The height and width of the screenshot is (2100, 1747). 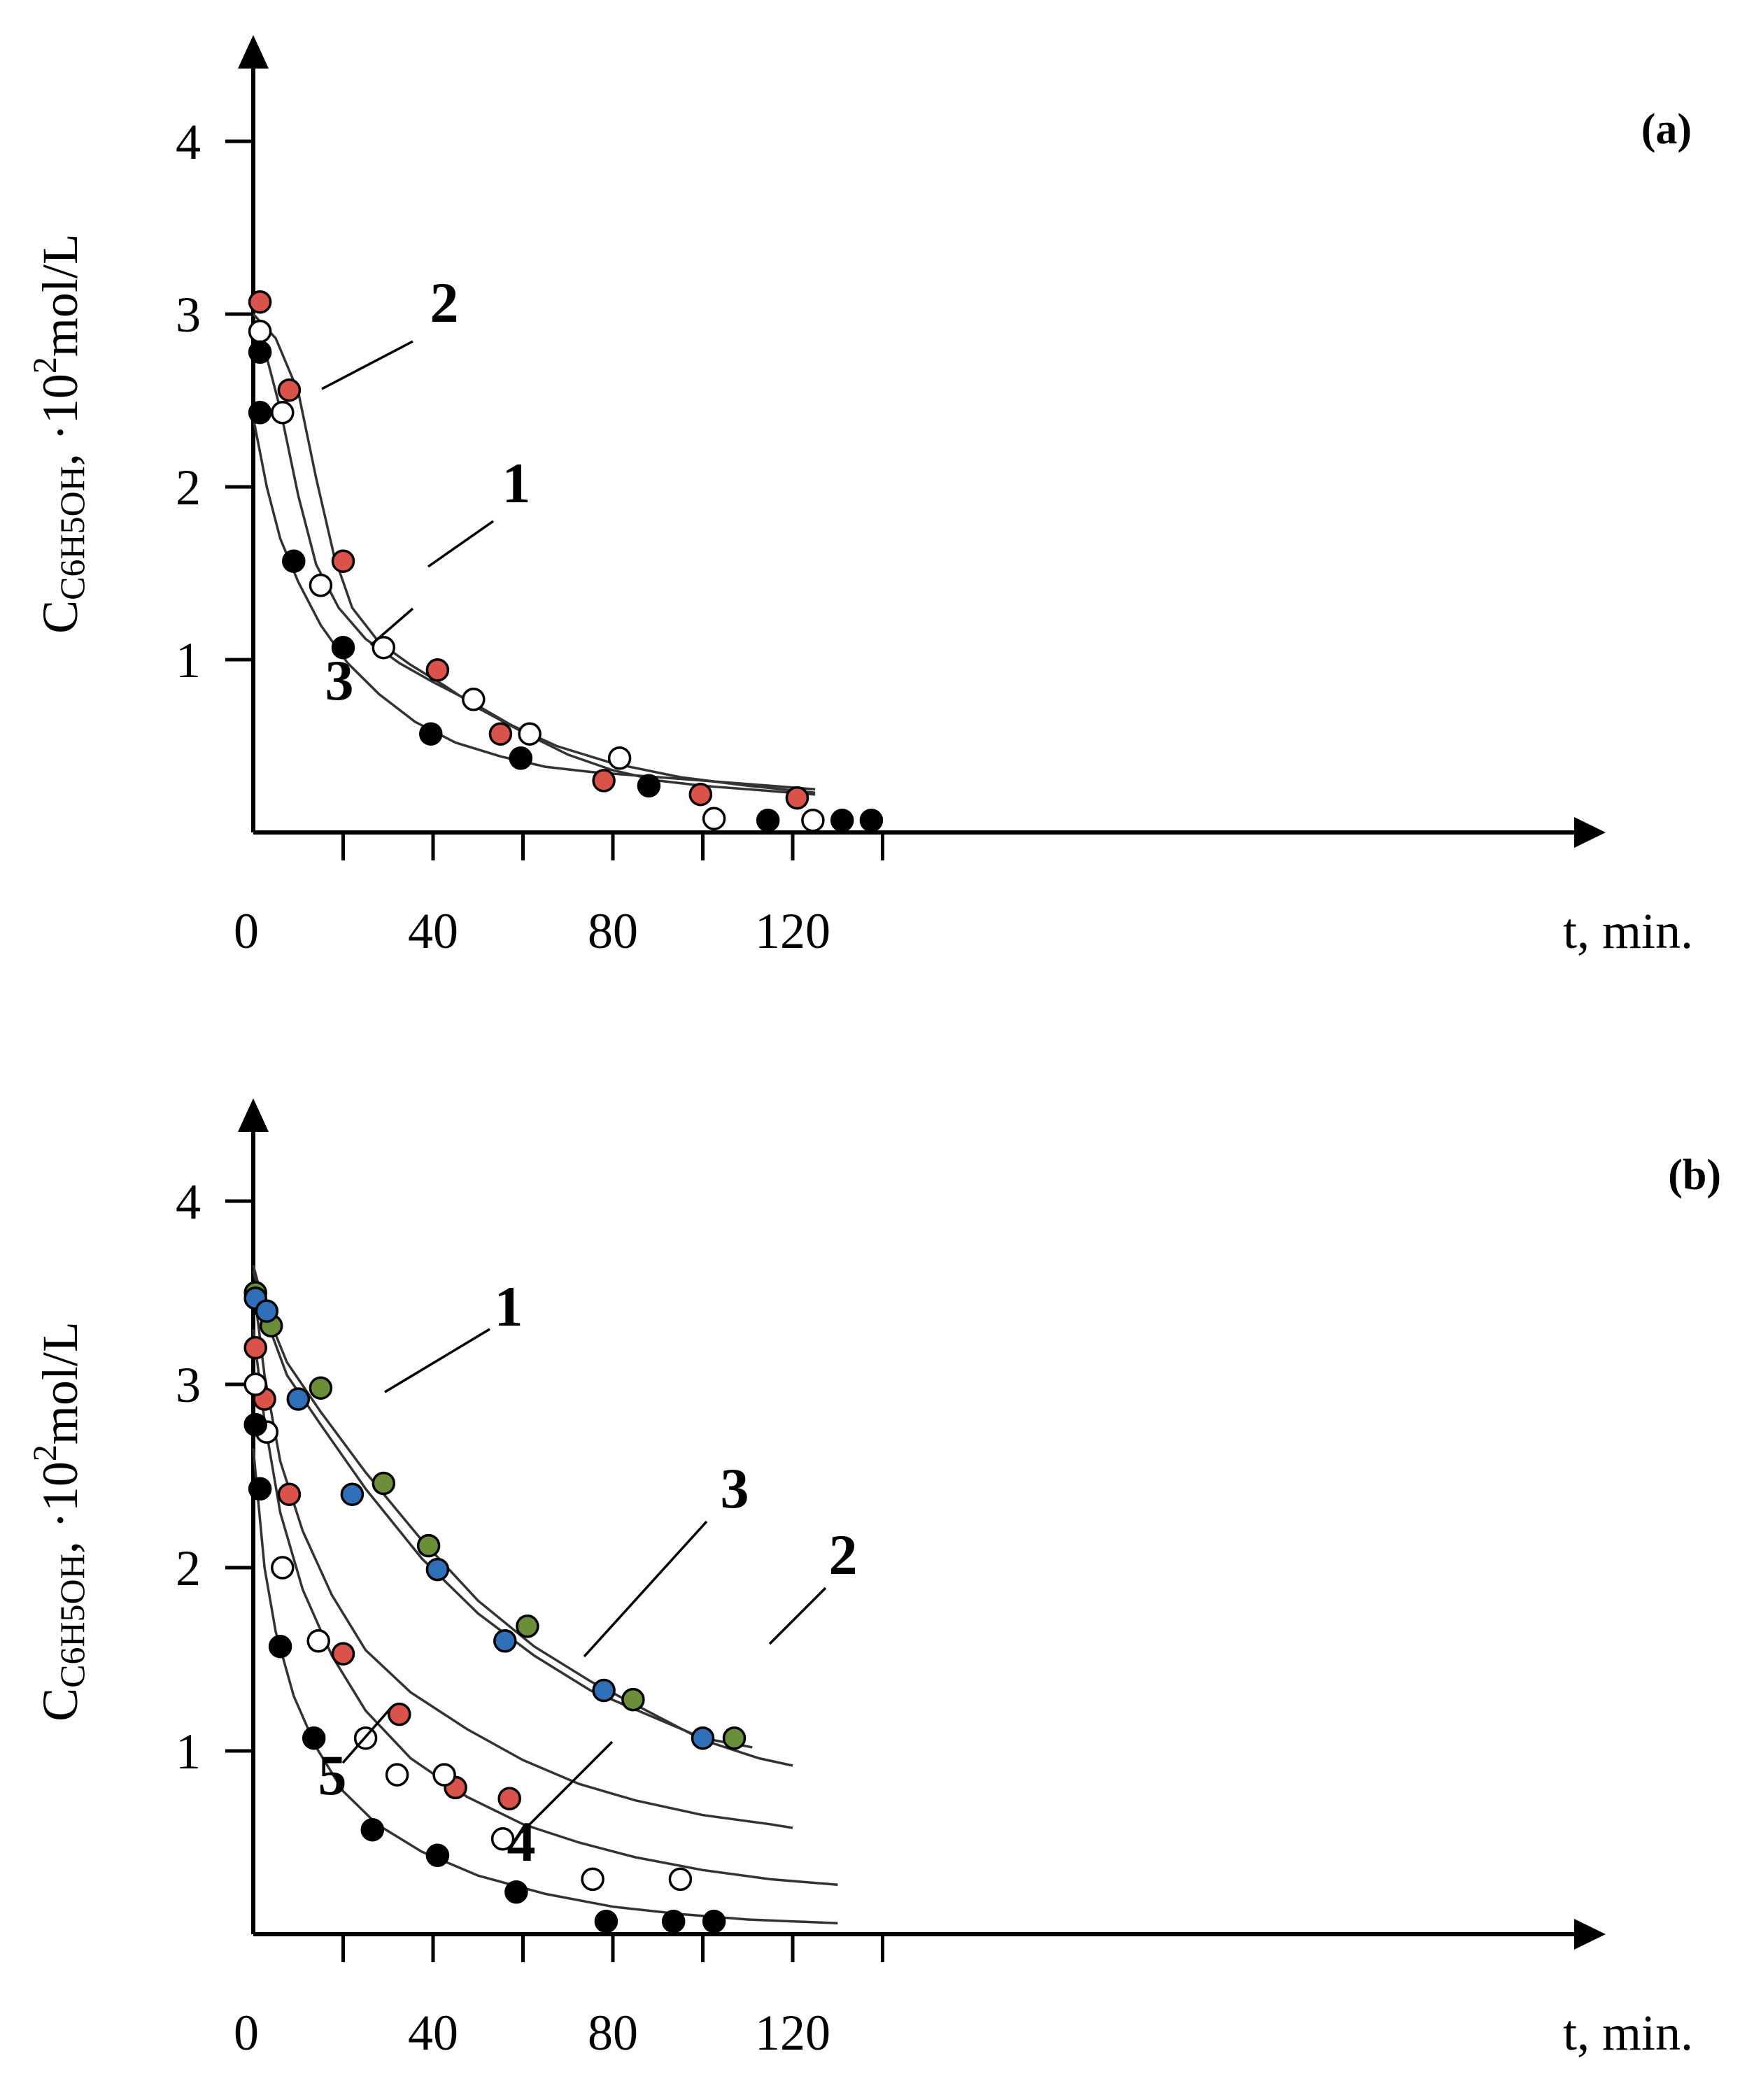 What do you see at coordinates (254, 52) in the screenshot?
I see `y-axis-arrow` at bounding box center [254, 52].